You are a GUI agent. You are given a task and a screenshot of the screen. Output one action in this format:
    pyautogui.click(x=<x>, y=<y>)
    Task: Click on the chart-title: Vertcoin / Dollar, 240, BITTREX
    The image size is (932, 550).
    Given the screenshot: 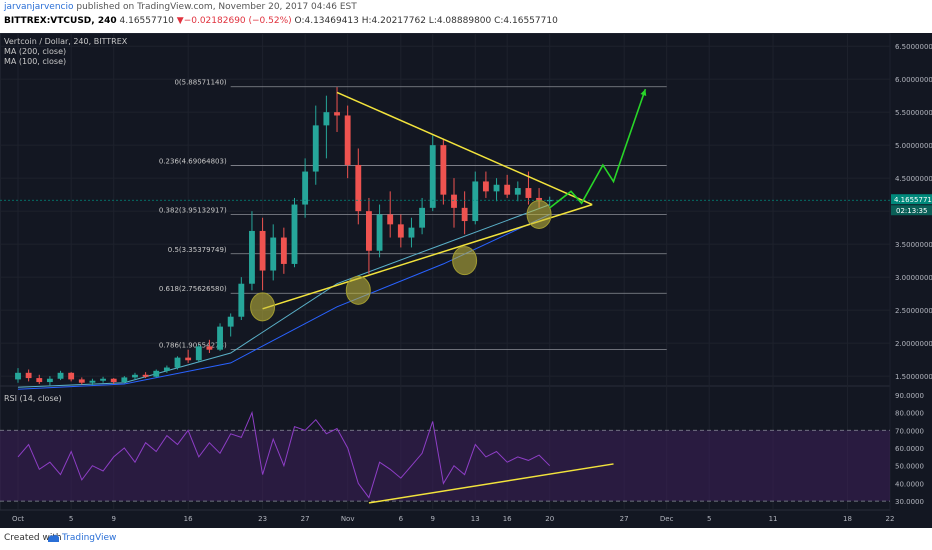 What is the action you would take?
    pyautogui.click(x=66, y=41)
    